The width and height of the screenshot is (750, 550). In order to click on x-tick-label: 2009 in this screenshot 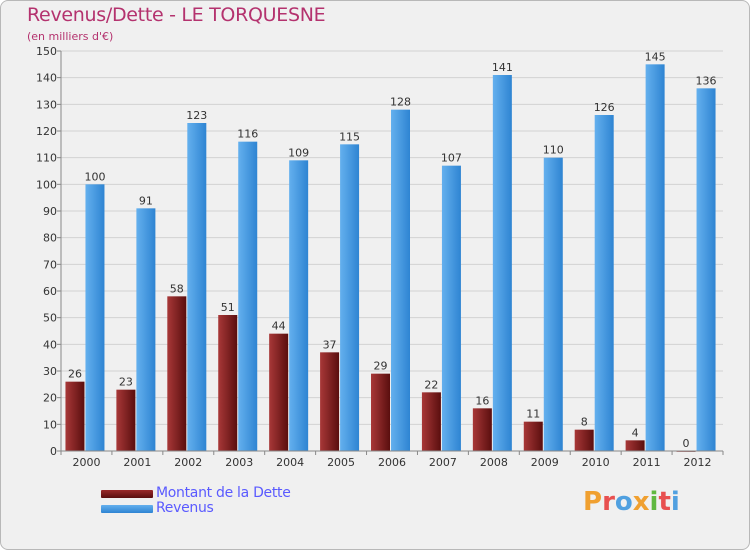, I will do `click(545, 462)`.